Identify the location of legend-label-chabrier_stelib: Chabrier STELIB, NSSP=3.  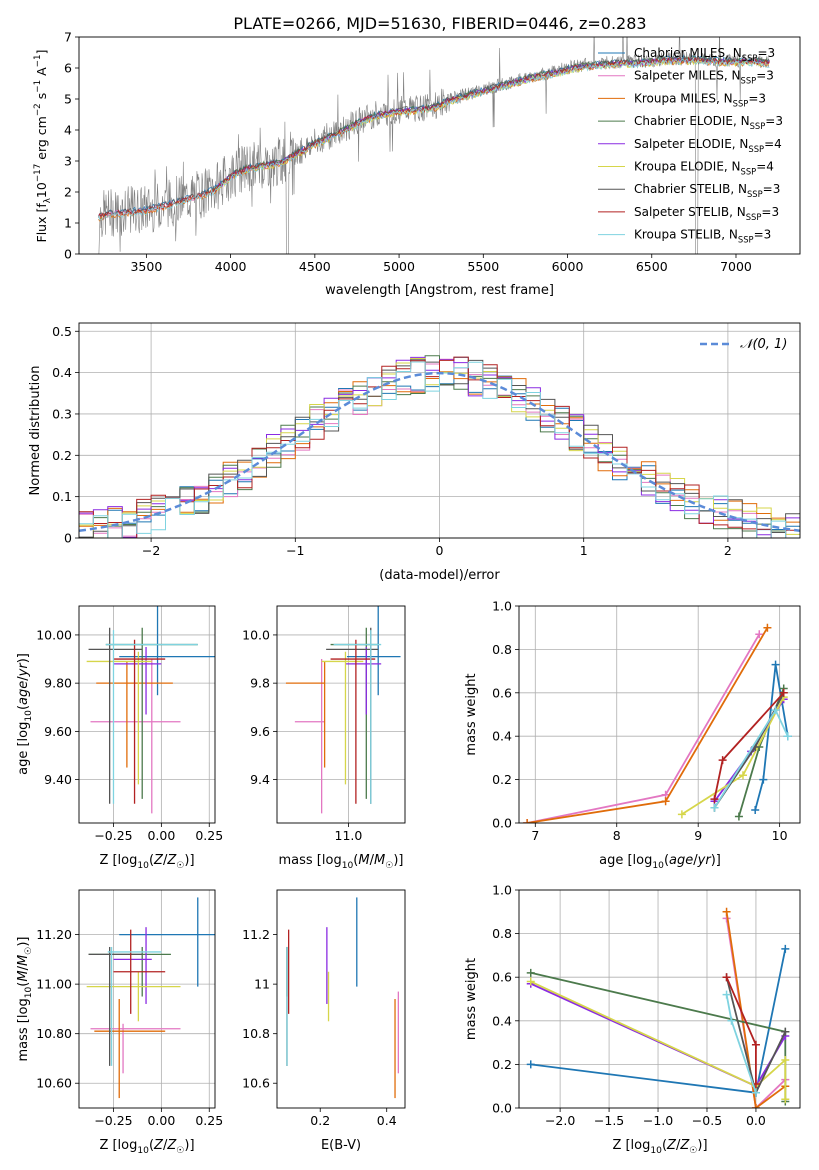
(707, 190).